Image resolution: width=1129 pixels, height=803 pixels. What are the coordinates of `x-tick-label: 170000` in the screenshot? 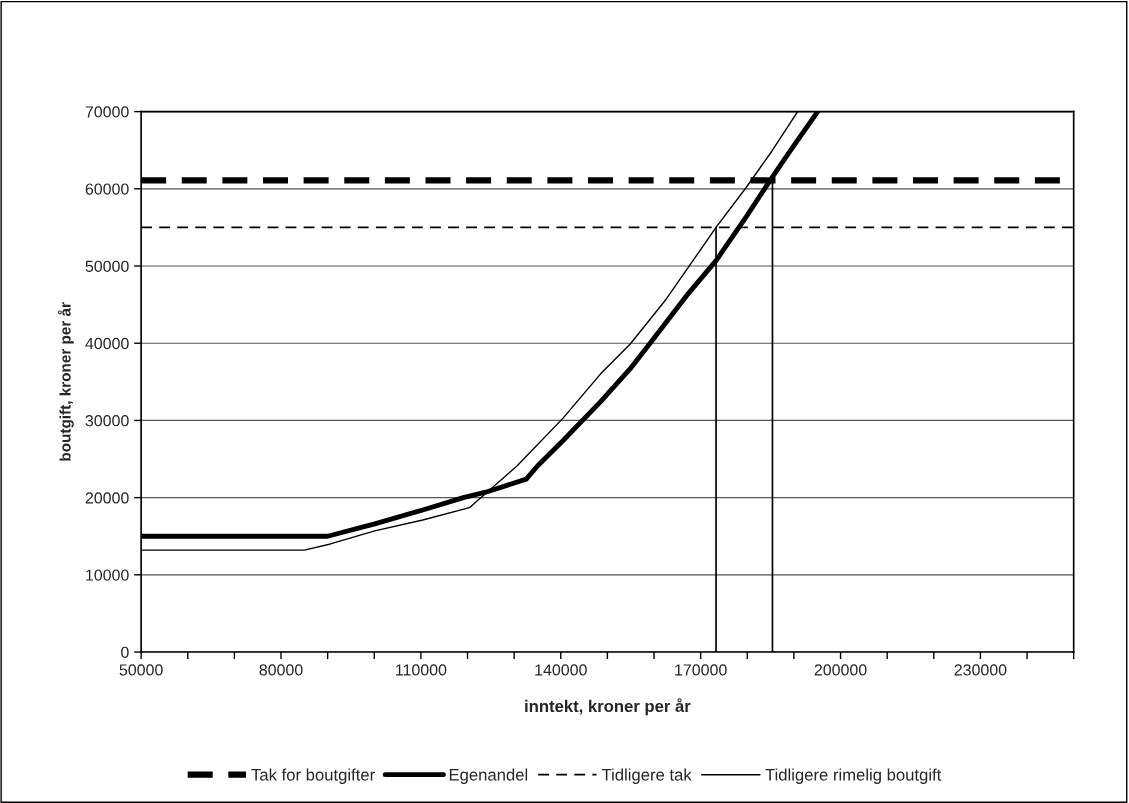 It's located at (701, 670).